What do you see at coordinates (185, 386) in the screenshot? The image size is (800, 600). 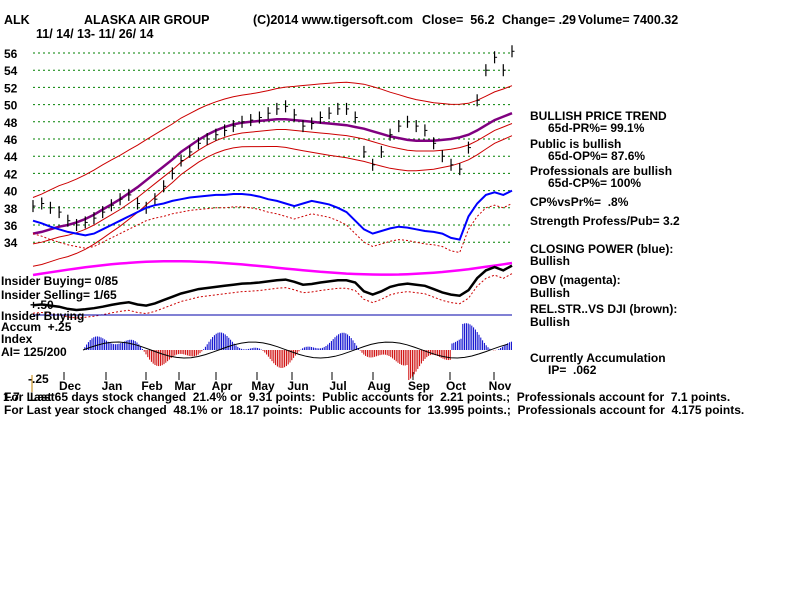 I see `x-tick-label: Mar` at bounding box center [185, 386].